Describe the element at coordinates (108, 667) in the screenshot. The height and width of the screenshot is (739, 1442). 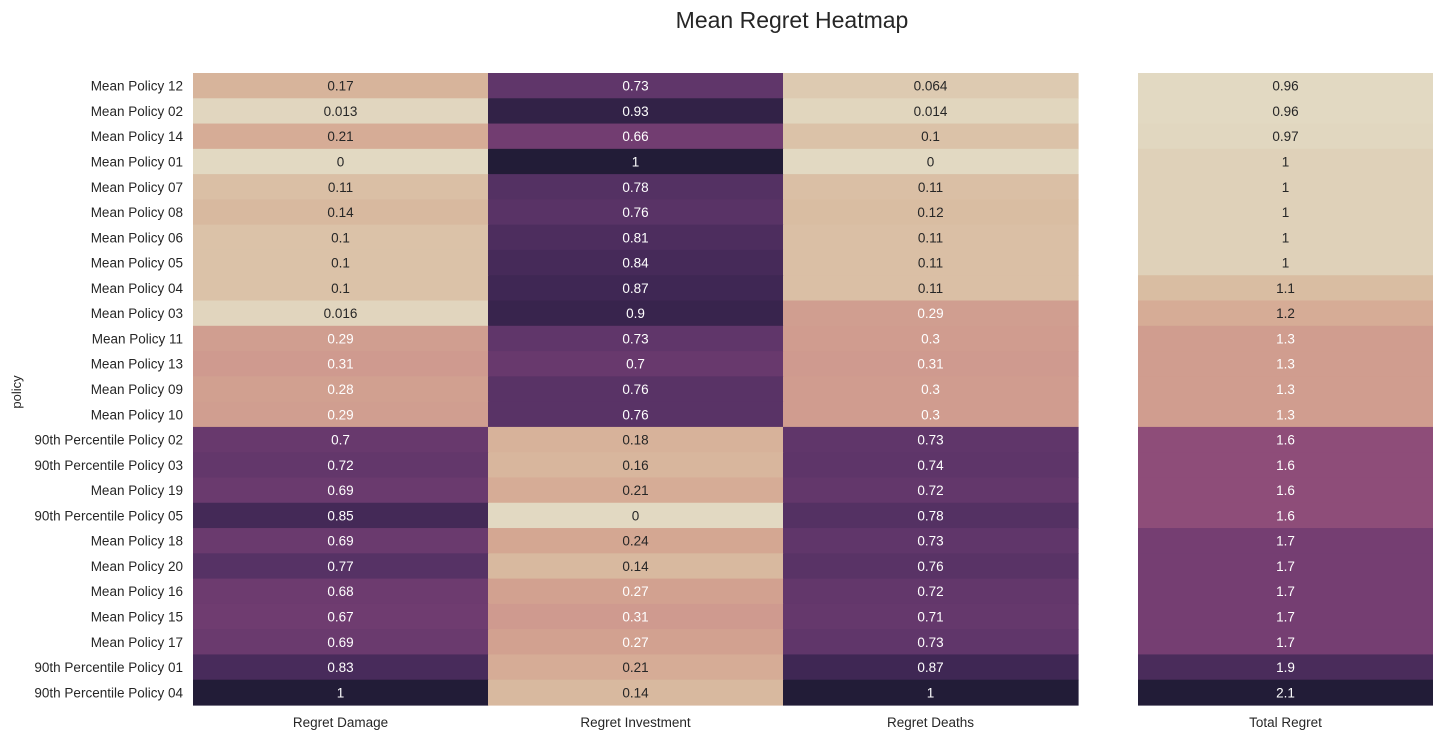
I see `row-label: 90th Percentile Policy 01` at that location.